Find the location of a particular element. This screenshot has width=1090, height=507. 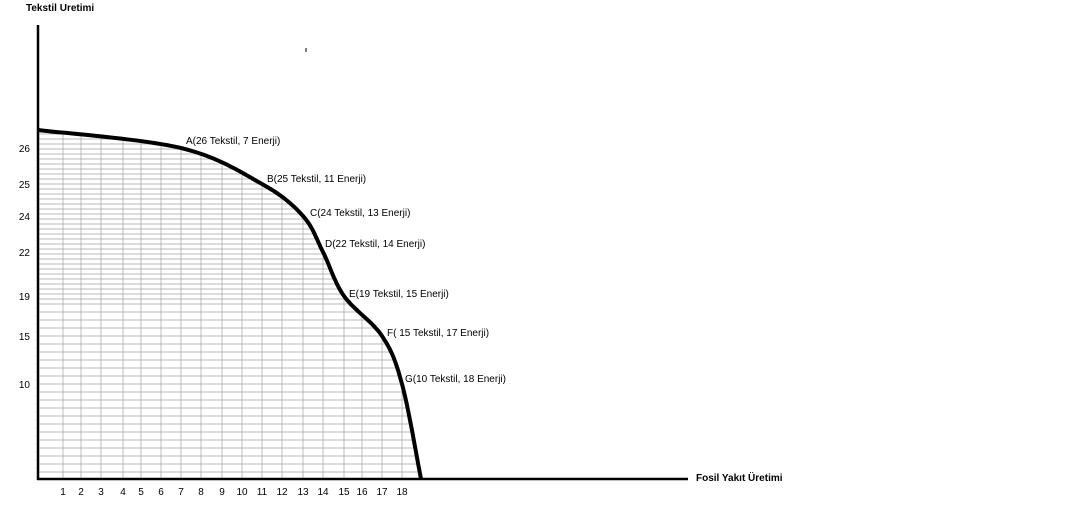

x-tick-label: 13 is located at coordinates (303, 492).